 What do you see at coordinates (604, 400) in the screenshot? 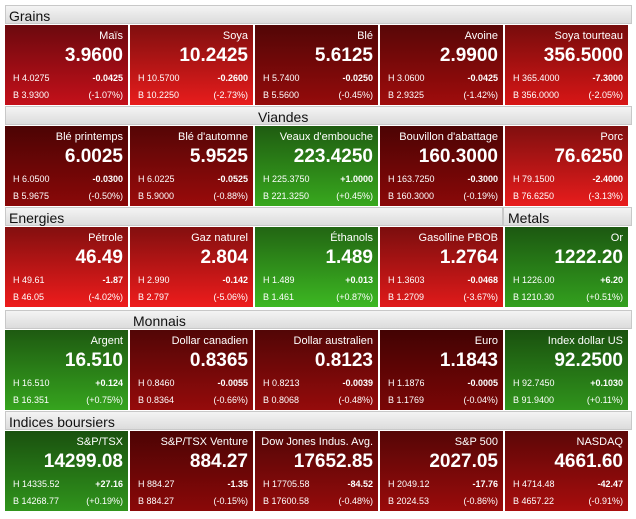
I see `quote-percent: (+0.11%)` at bounding box center [604, 400].